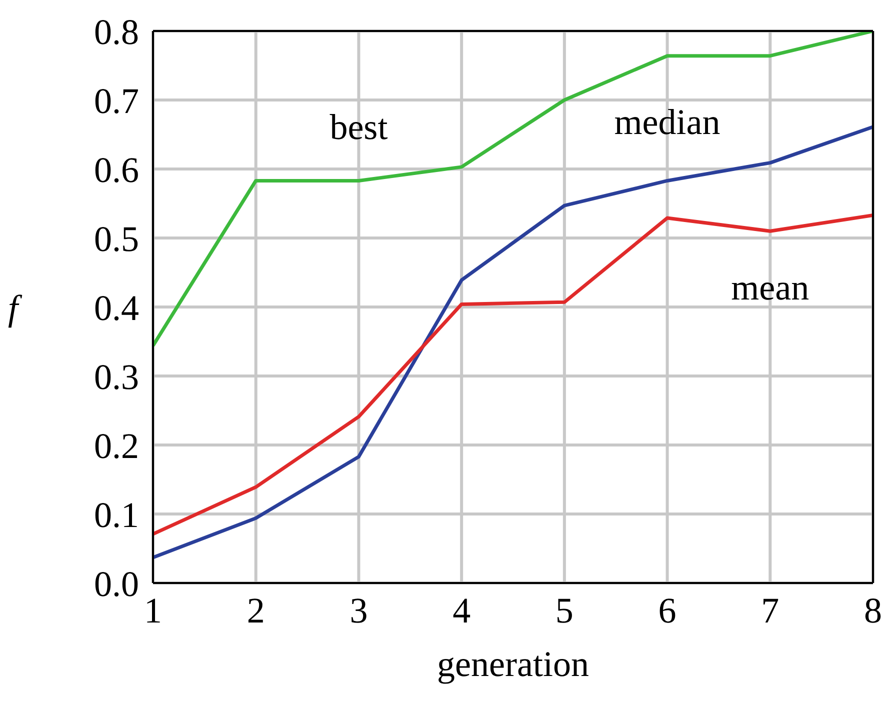 The width and height of the screenshot is (895, 707). Describe the element at coordinates (667, 610) in the screenshot. I see `x-tick-label: 6` at that location.